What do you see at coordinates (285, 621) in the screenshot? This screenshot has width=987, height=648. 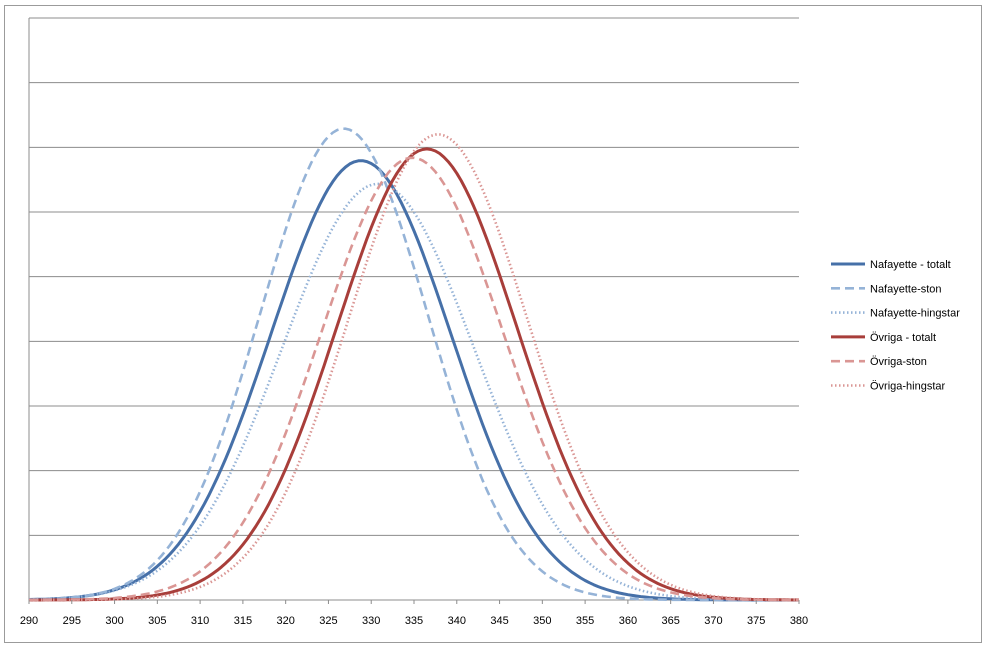 I see `x-tick-label: 320` at bounding box center [285, 621].